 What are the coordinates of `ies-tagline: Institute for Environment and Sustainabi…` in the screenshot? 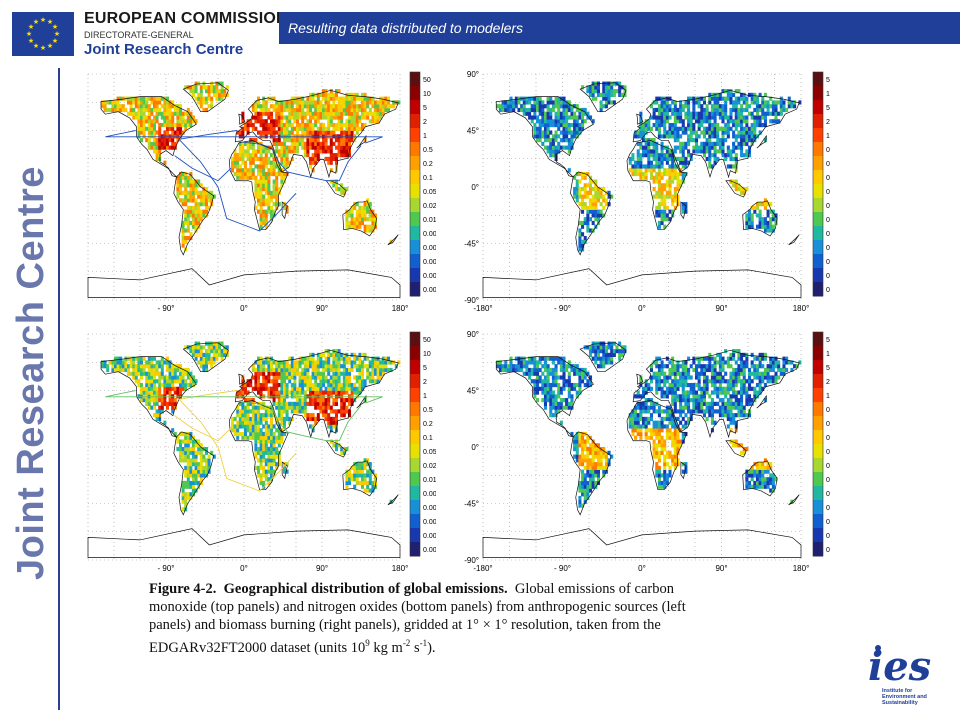 It's located at (904, 697).